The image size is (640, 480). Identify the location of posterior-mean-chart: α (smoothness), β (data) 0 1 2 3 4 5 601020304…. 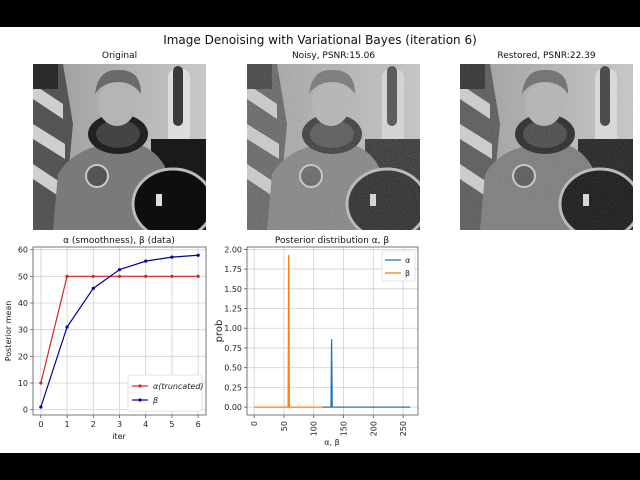
(105, 338).